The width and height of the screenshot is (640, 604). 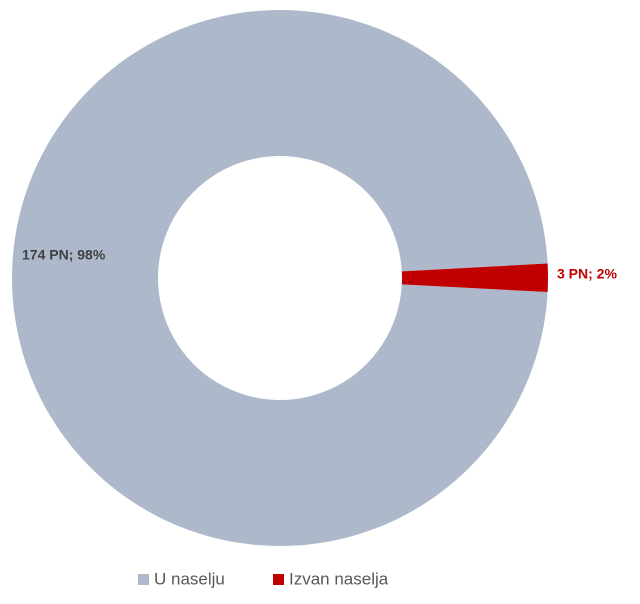 I want to click on donut-slice, so click(x=474, y=278).